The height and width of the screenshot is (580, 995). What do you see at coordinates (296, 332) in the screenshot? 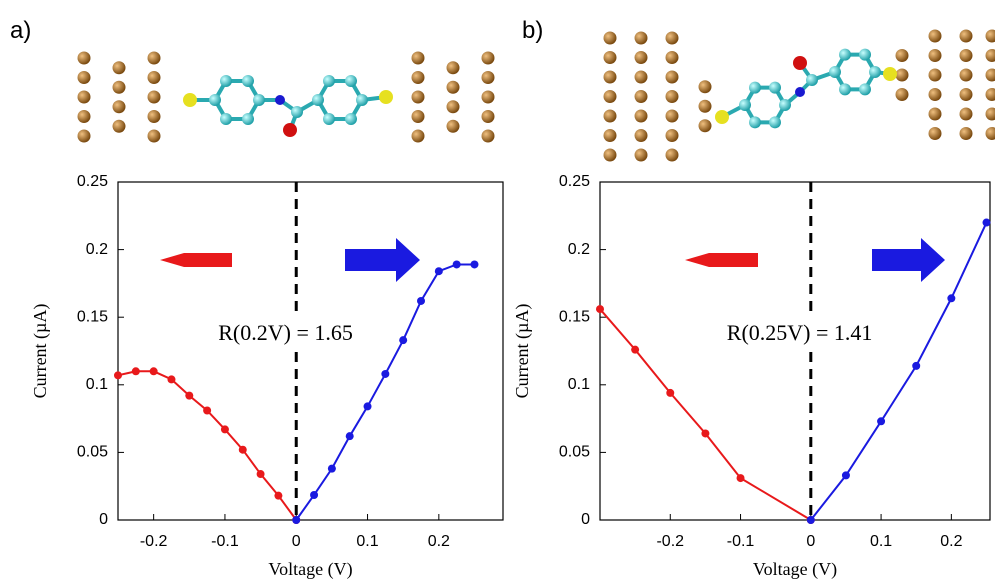
I see `annotation-bg` at bounding box center [296, 332].